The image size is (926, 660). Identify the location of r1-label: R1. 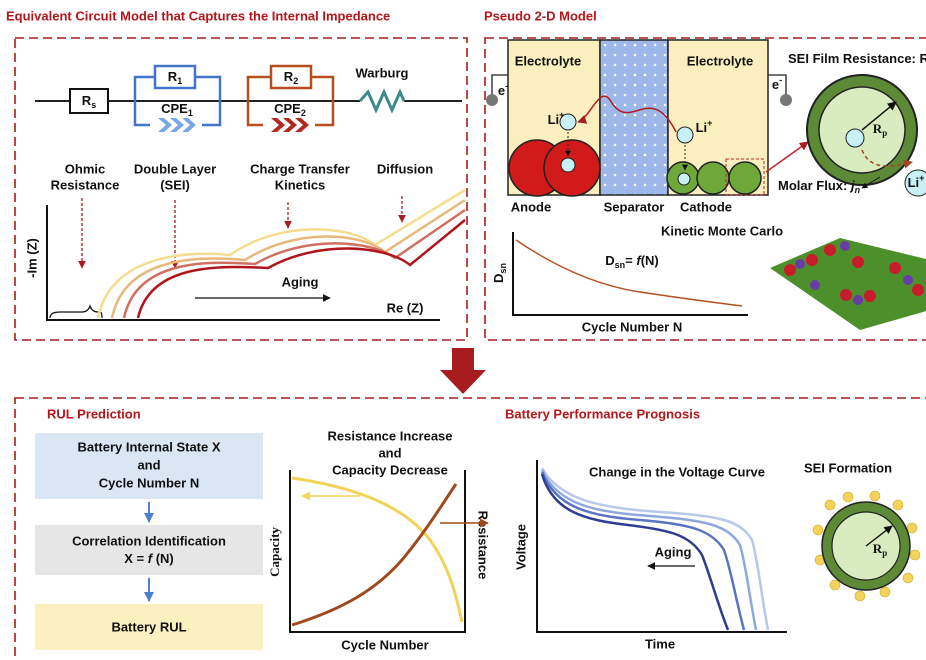
(175, 77).